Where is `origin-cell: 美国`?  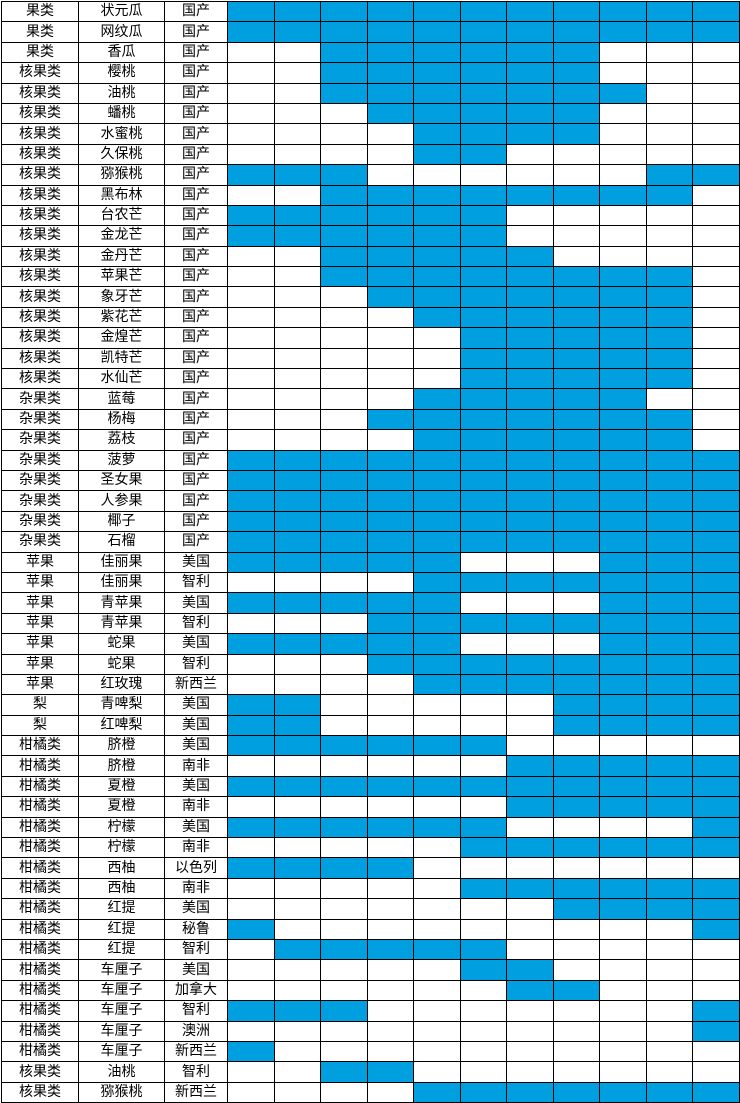
origin-cell: 美国 is located at coordinates (196, 827).